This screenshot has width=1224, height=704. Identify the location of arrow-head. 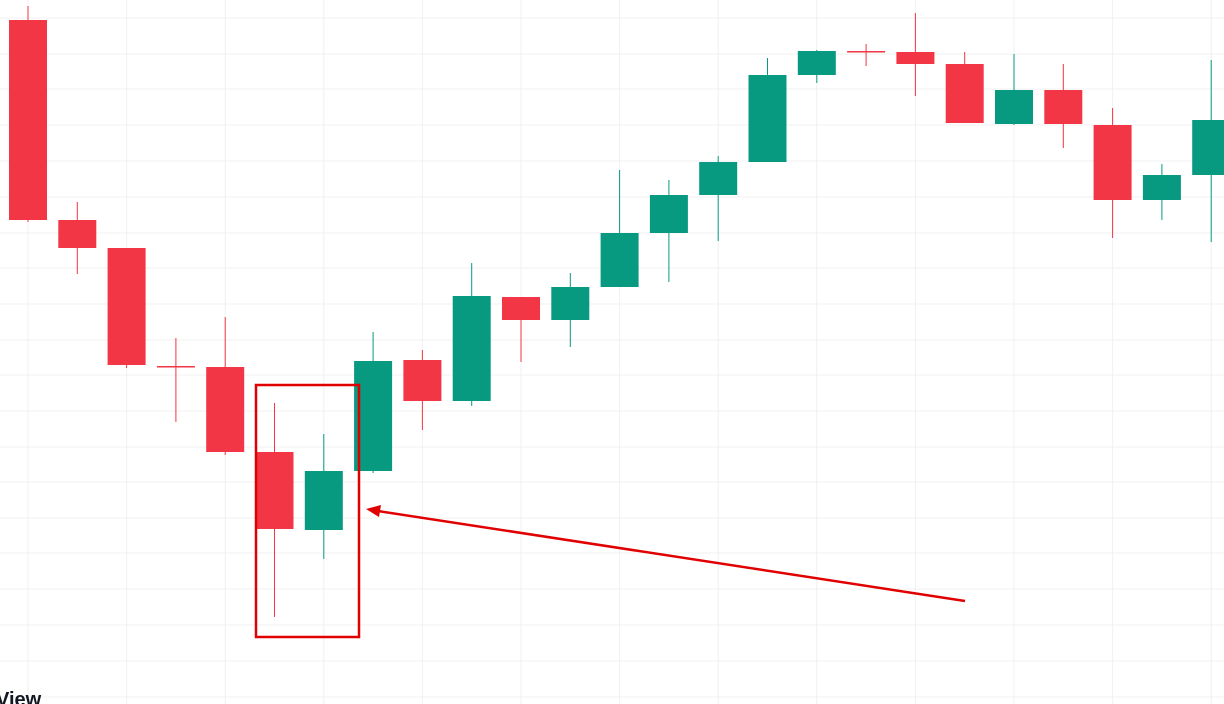
(373, 511).